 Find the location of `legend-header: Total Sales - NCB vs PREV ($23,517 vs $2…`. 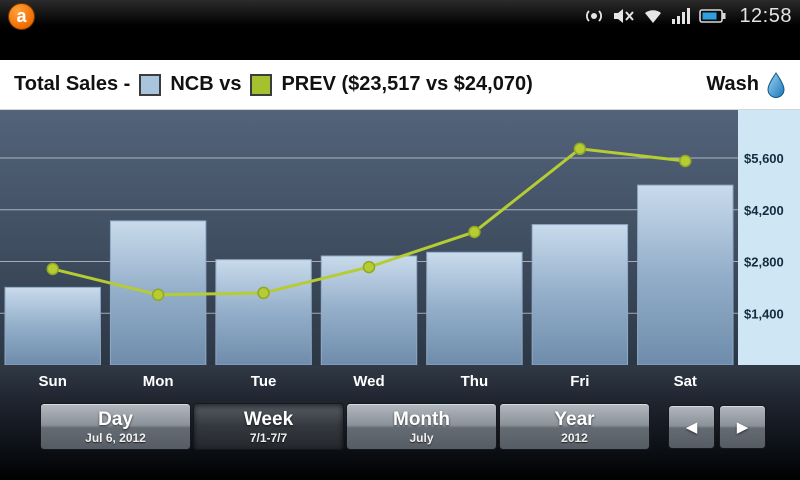

legend-header: Total Sales - NCB vs PREV ($23,517 vs $2… is located at coordinates (400, 85).